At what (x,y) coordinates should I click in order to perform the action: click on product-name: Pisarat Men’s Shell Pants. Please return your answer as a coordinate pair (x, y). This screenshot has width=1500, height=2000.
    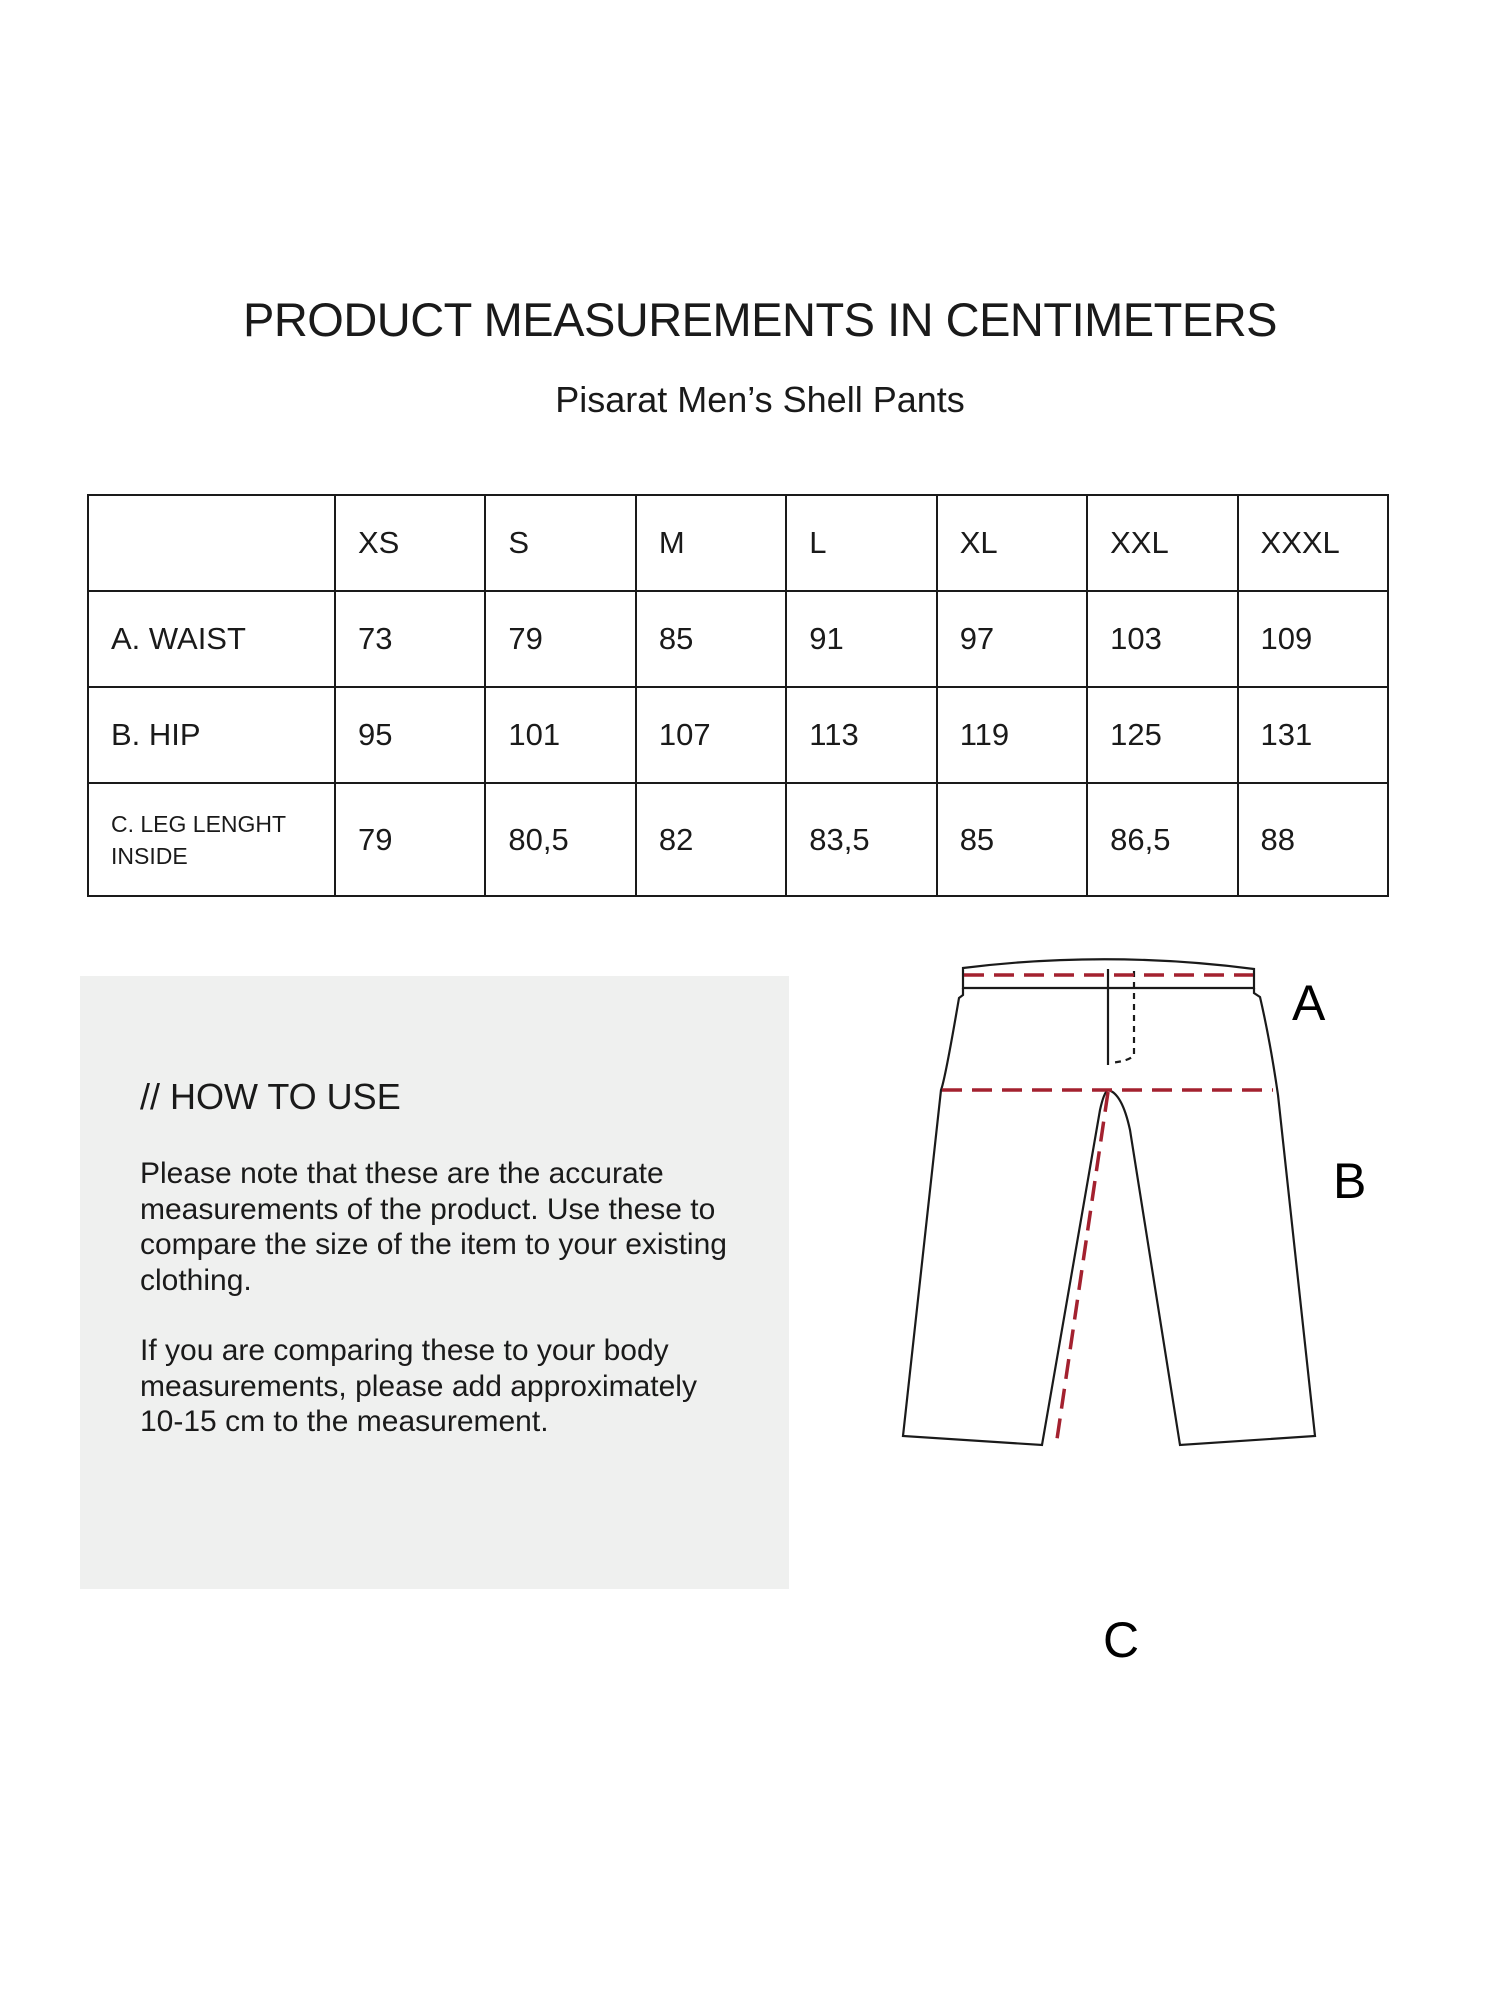
    Looking at the image, I should click on (760, 399).